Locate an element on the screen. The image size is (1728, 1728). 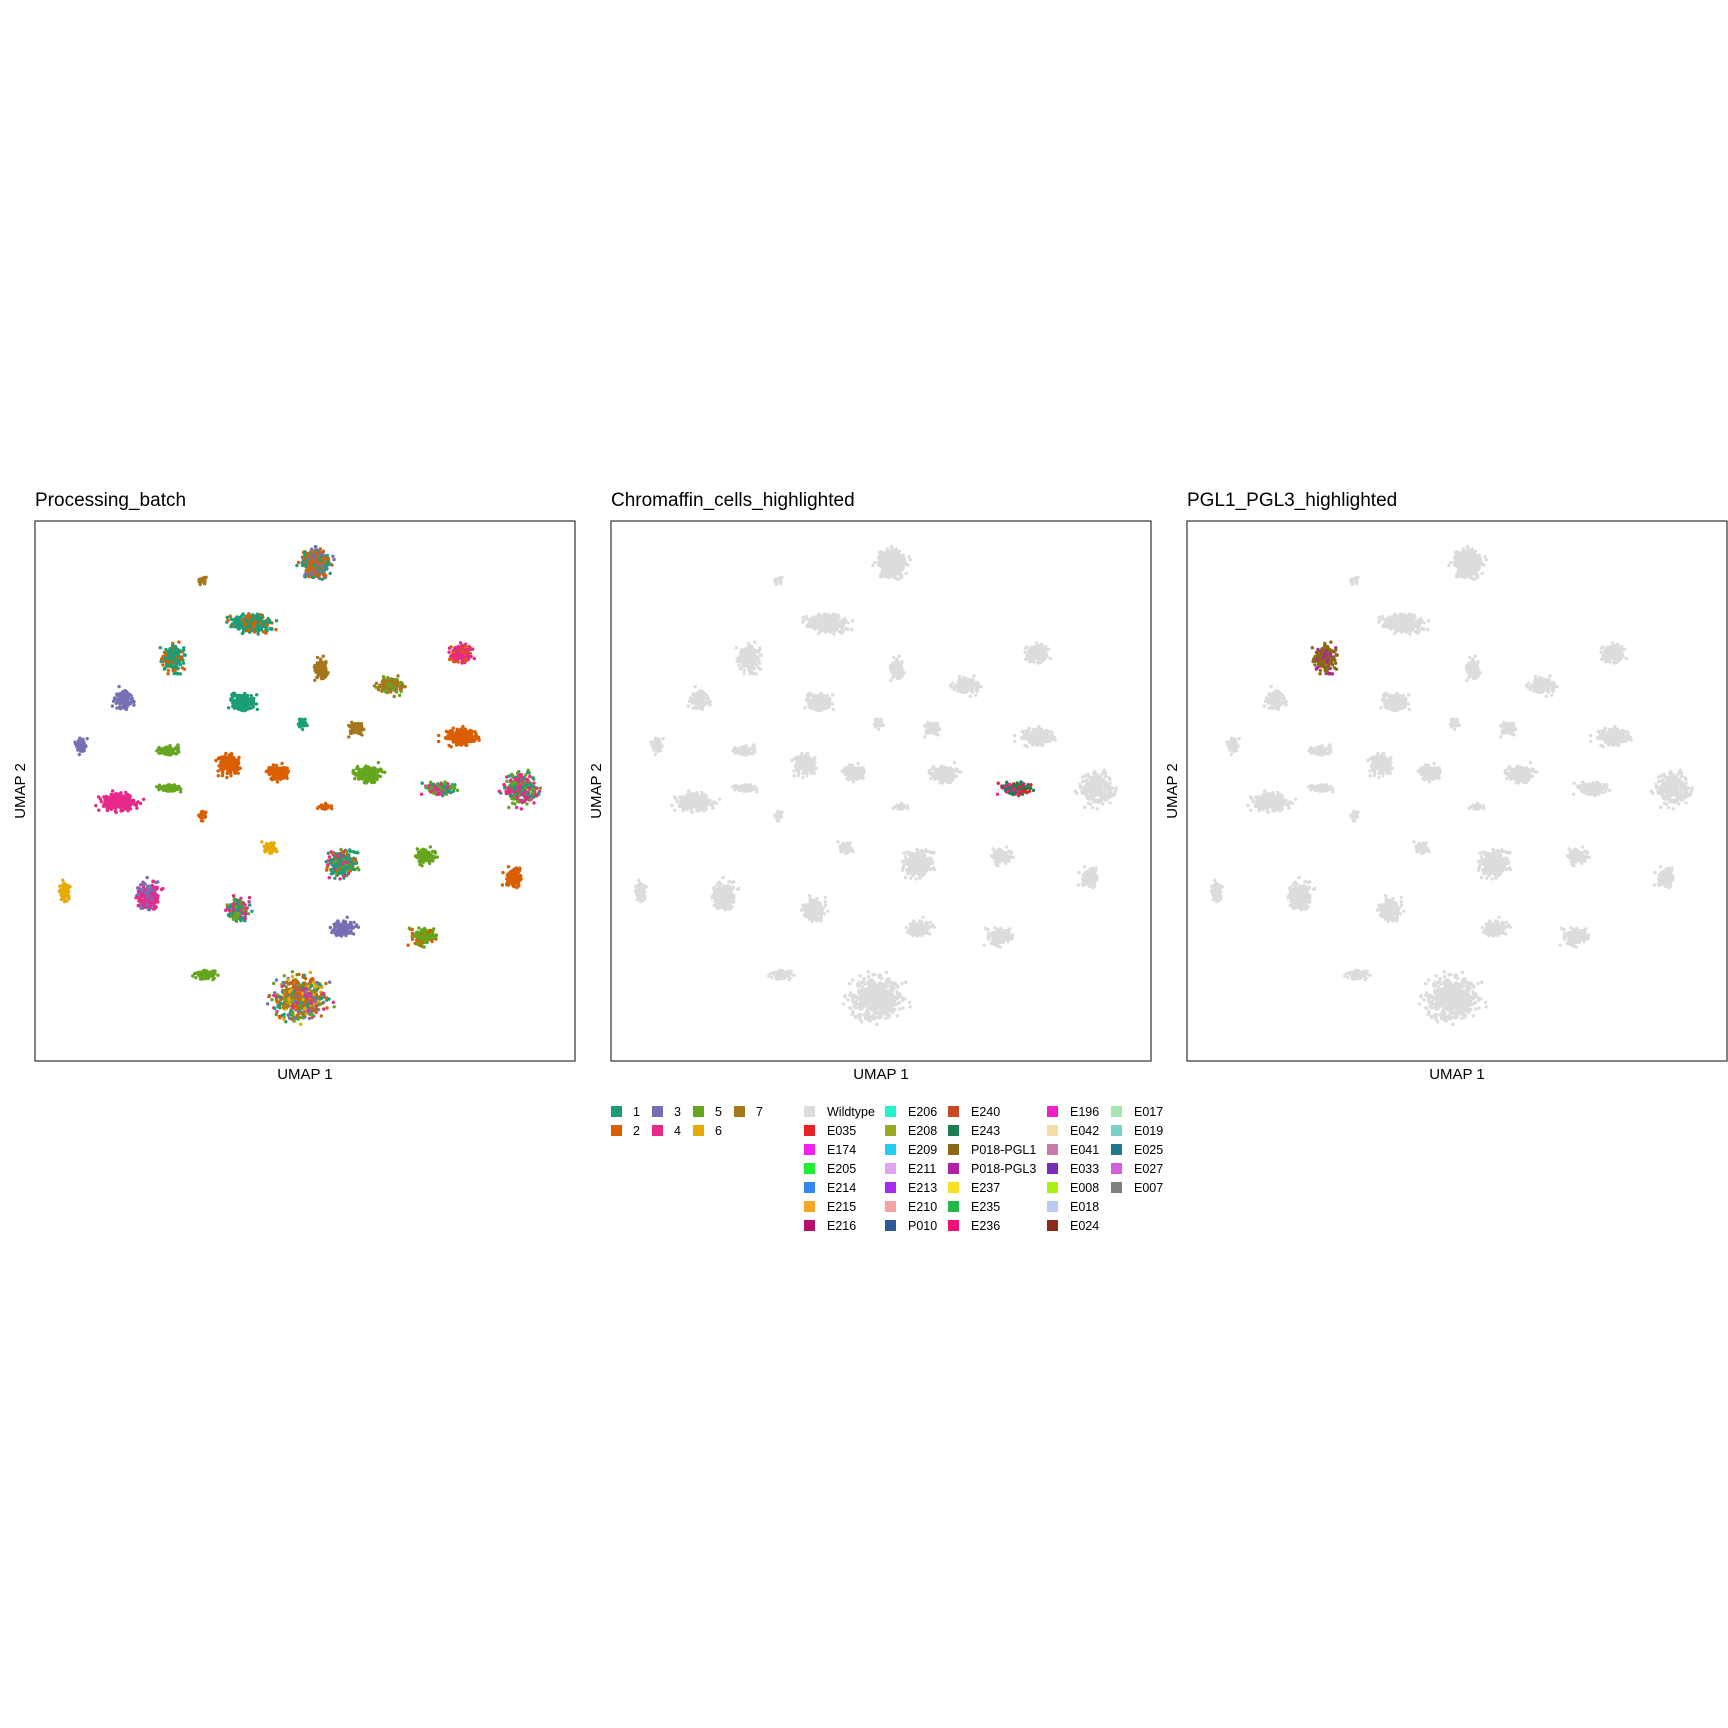
panel-1-title: Processing_batch is located at coordinates (110, 500).